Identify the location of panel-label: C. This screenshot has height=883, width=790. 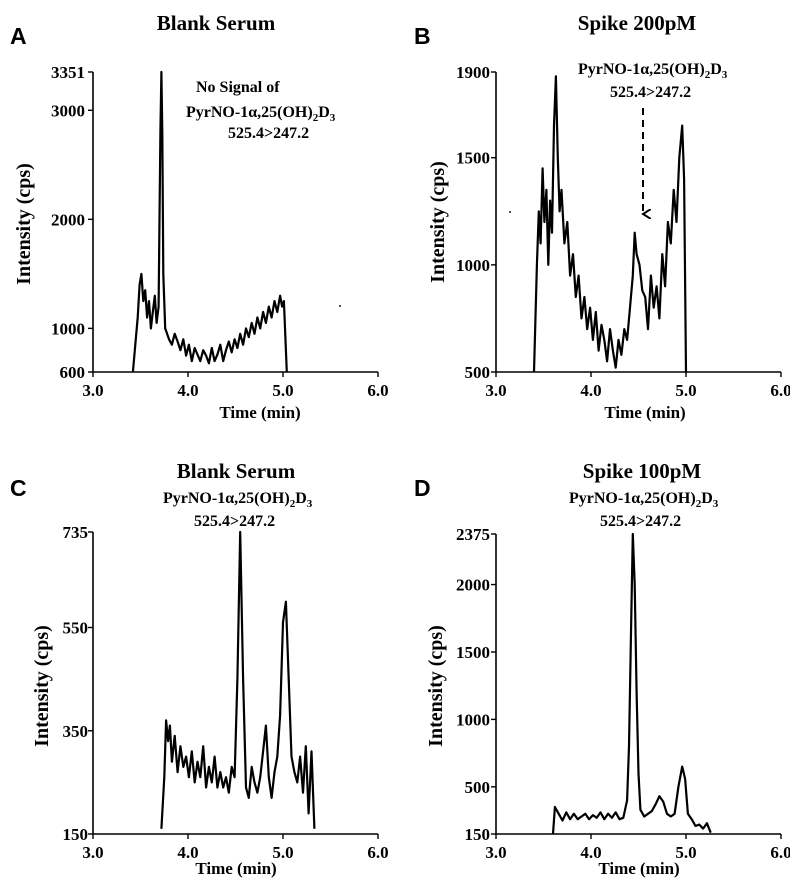
(18, 488).